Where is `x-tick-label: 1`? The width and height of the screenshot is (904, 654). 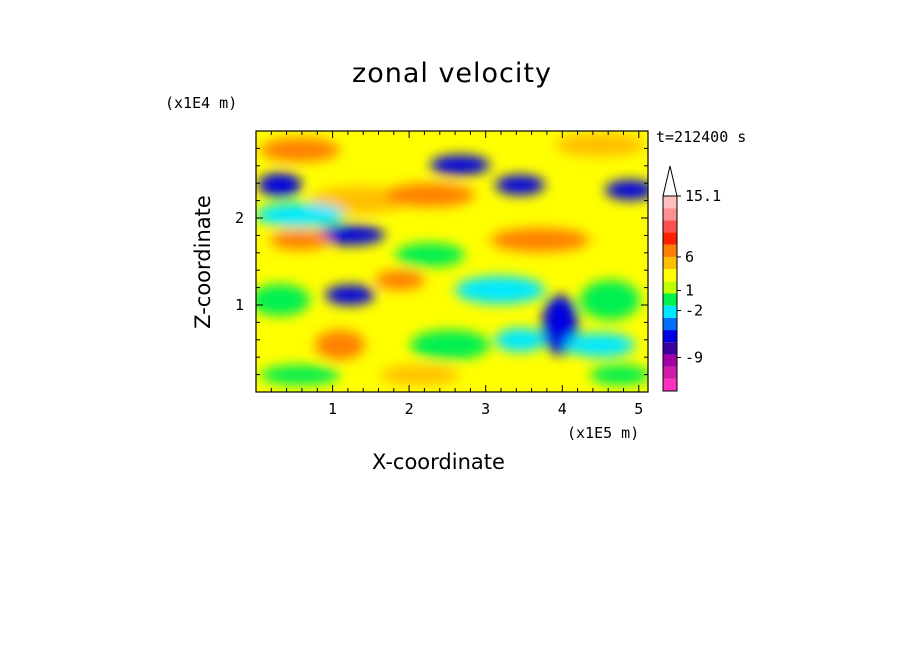 x-tick-label: 1 is located at coordinates (332, 409).